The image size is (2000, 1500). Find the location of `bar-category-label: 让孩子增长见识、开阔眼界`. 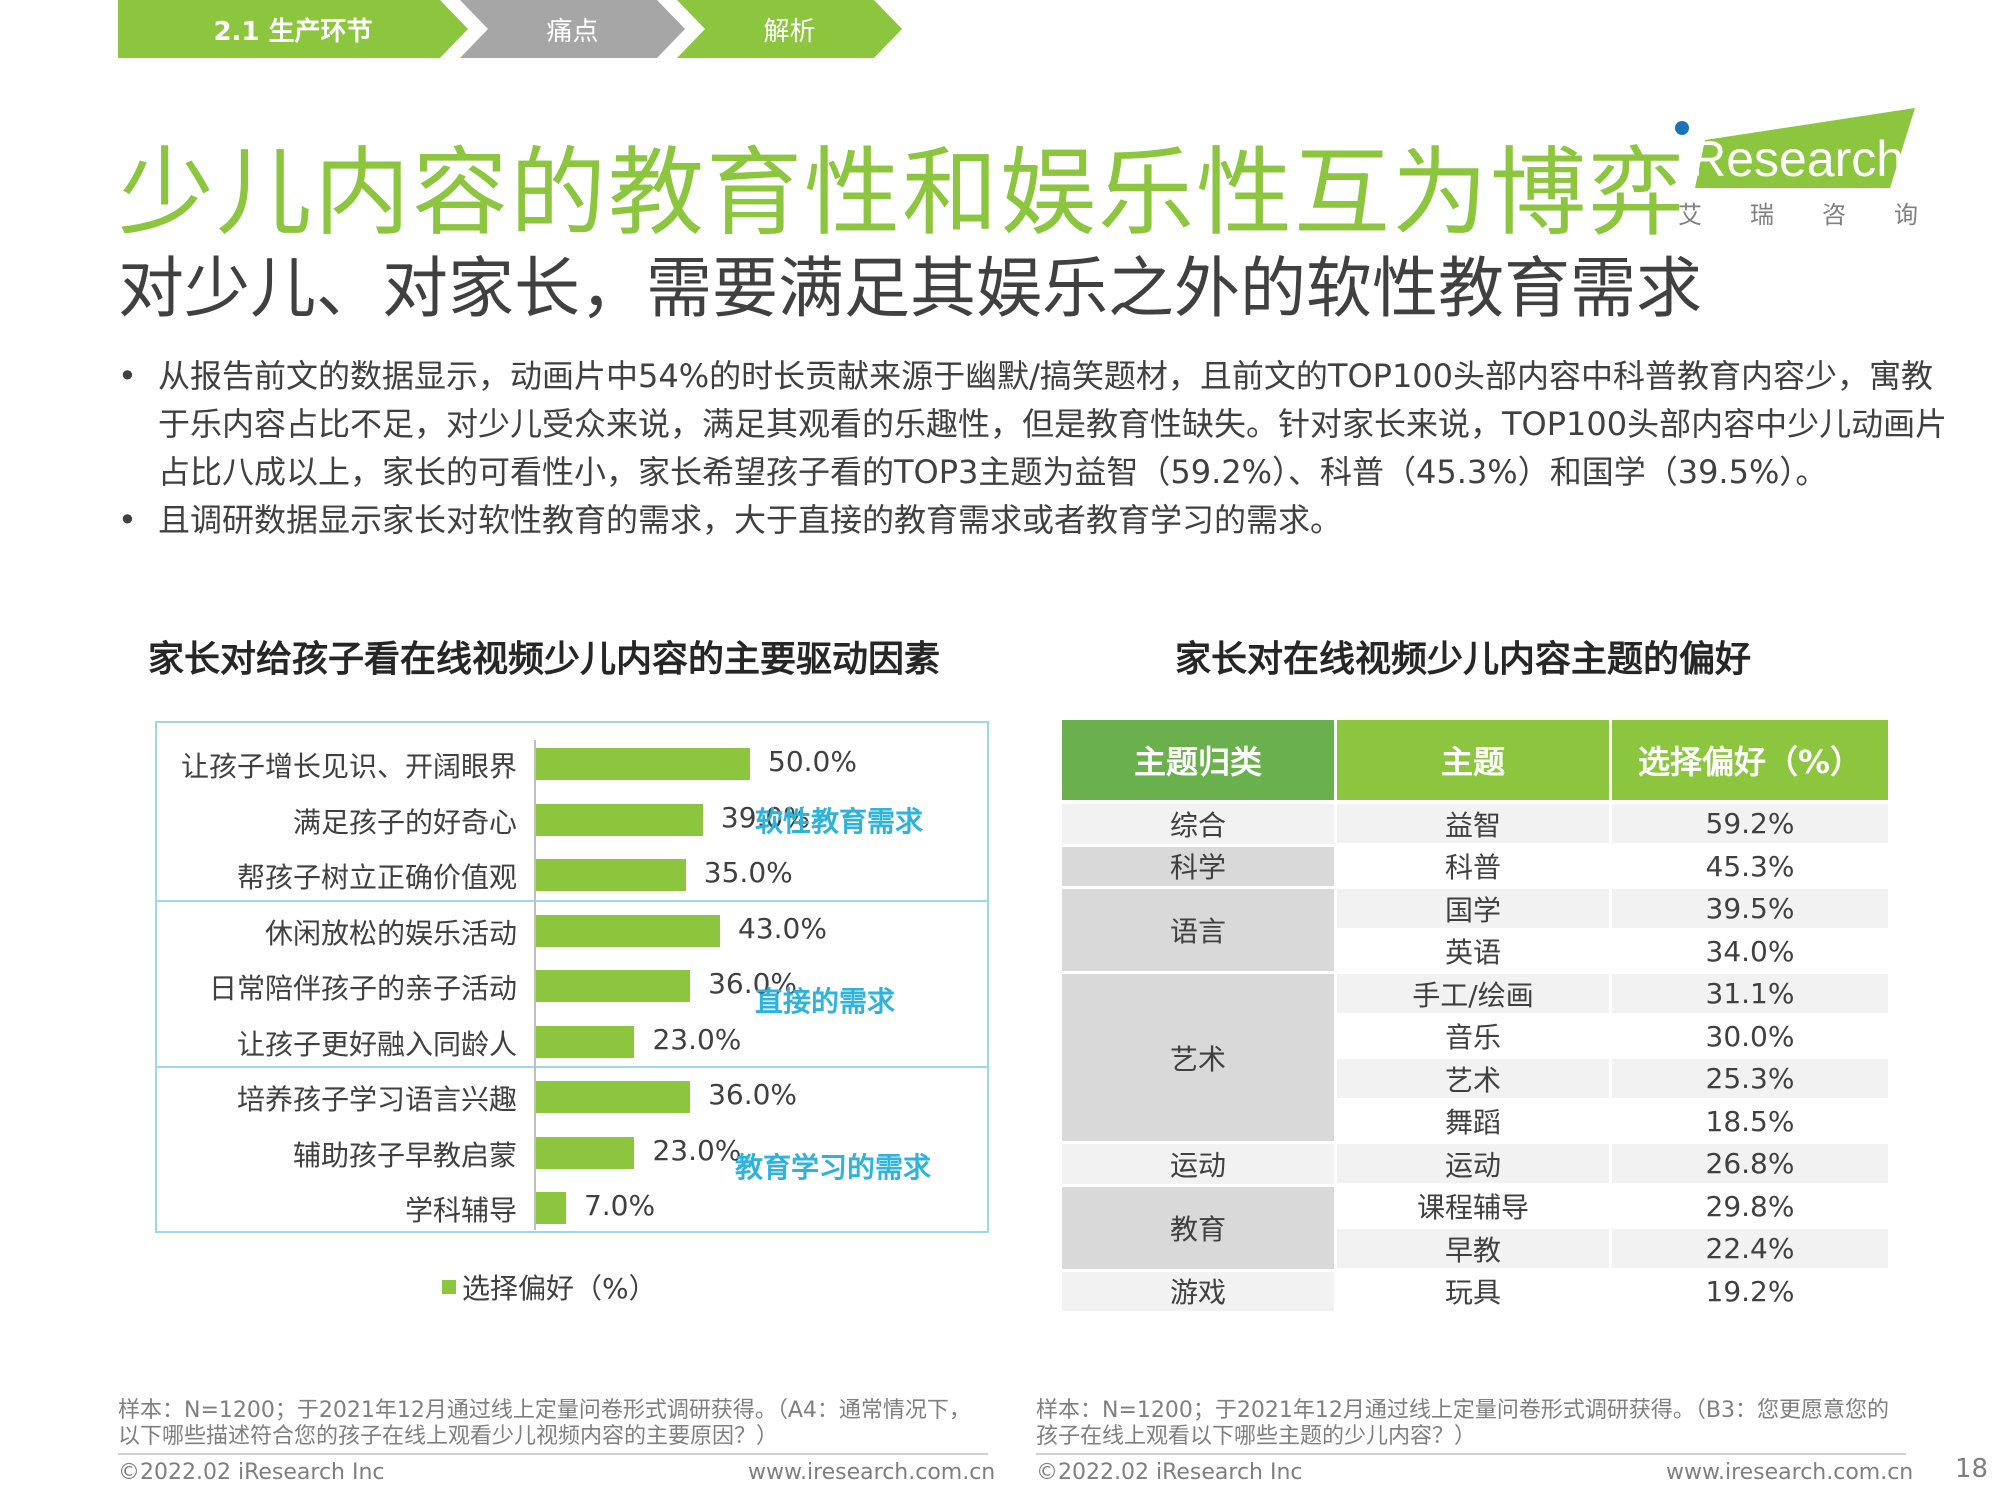

bar-category-label: 让孩子增长见识、开阔眼界 is located at coordinates (348, 766).